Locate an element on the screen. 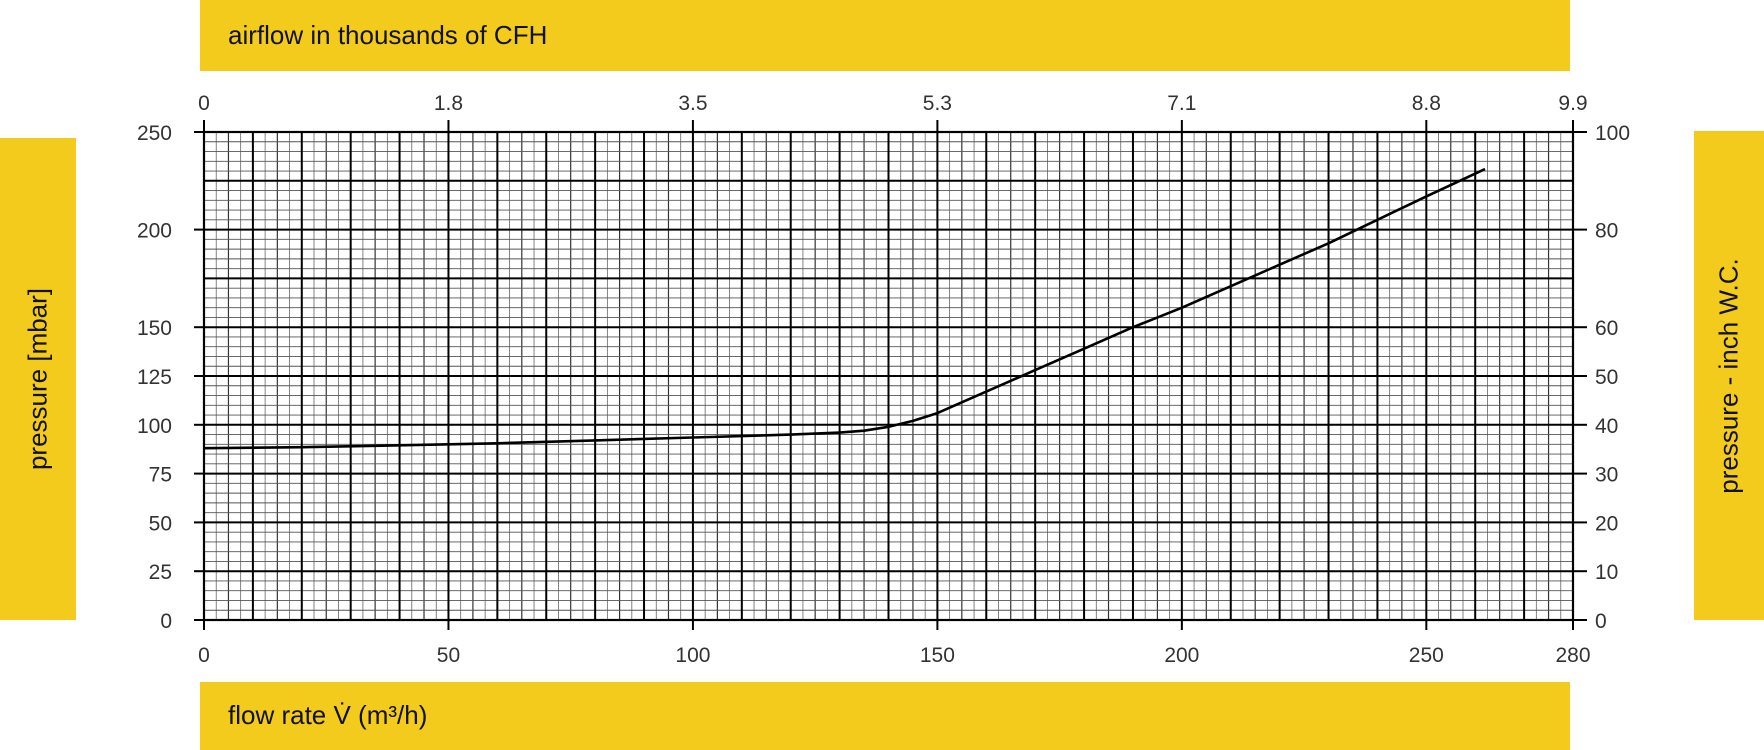  top-tick-label: 7.1 is located at coordinates (1181, 103).